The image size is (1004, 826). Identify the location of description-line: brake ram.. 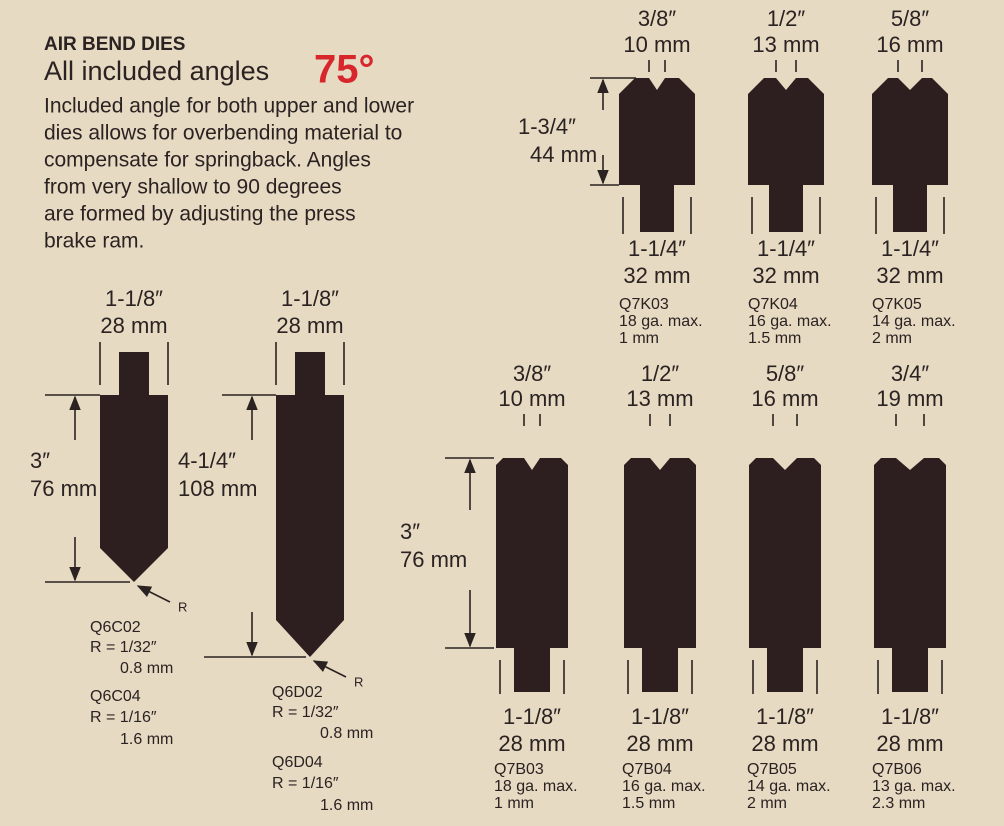
(94, 241).